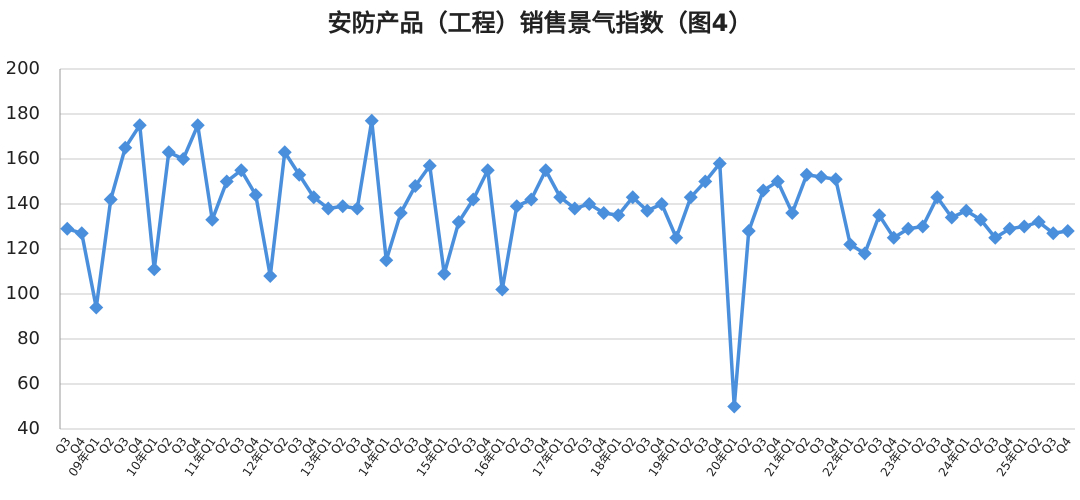 Image resolution: width=1080 pixels, height=500 pixels. I want to click on y-tick-label: 140, so click(23, 203).